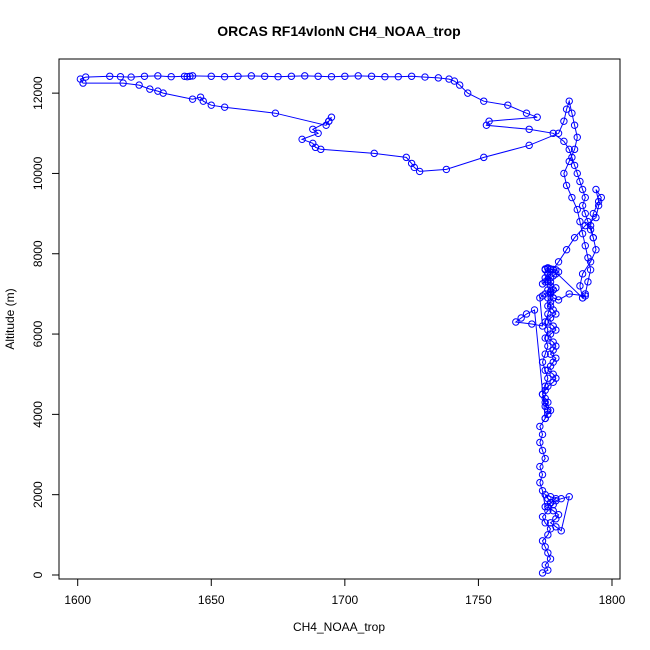 The height and width of the screenshot is (650, 650). I want to click on y-tick-label: 0, so click(38, 574).